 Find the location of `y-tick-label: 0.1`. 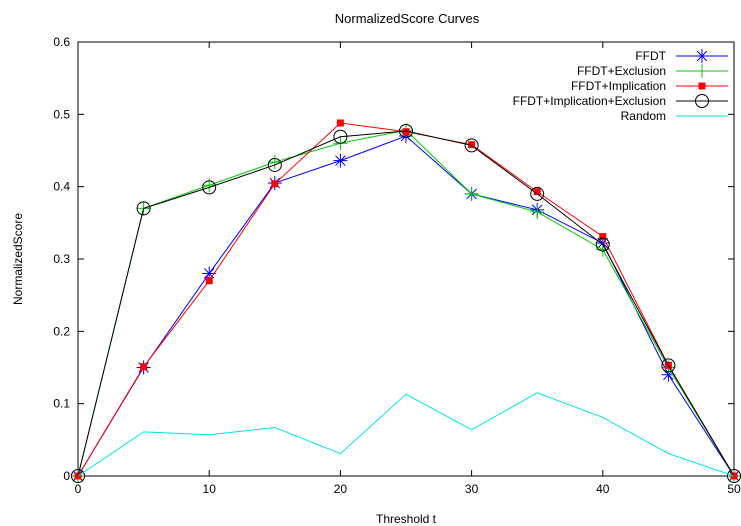

y-tick-label: 0.1 is located at coordinates (61, 404).